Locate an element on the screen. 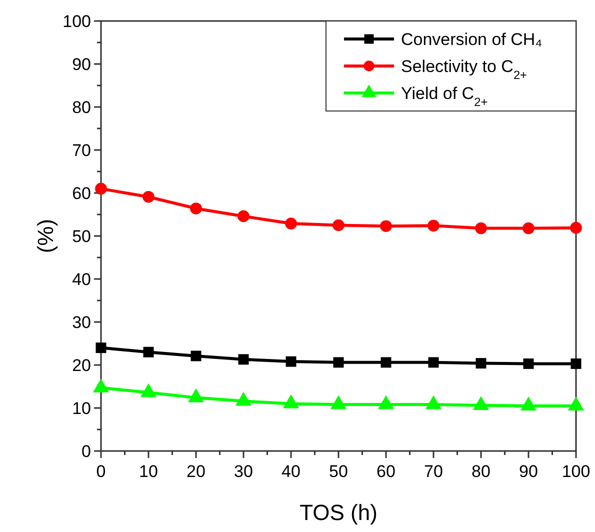  y-tick-label: 10 is located at coordinates (81, 408).